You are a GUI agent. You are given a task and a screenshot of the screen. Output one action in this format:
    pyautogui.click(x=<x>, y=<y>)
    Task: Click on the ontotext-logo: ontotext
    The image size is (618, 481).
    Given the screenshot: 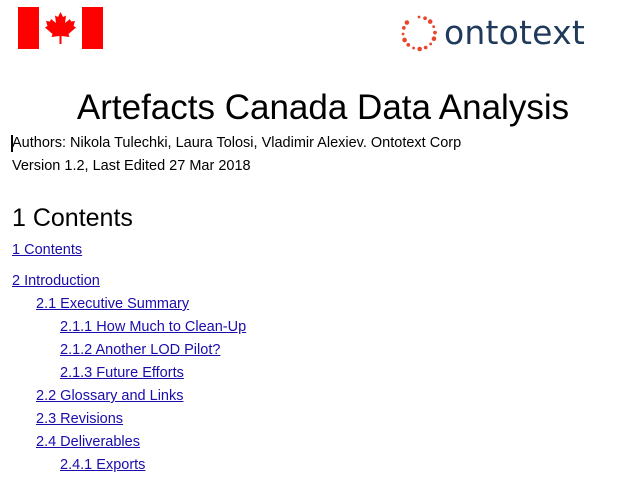 What is the action you would take?
    pyautogui.click(x=491, y=33)
    